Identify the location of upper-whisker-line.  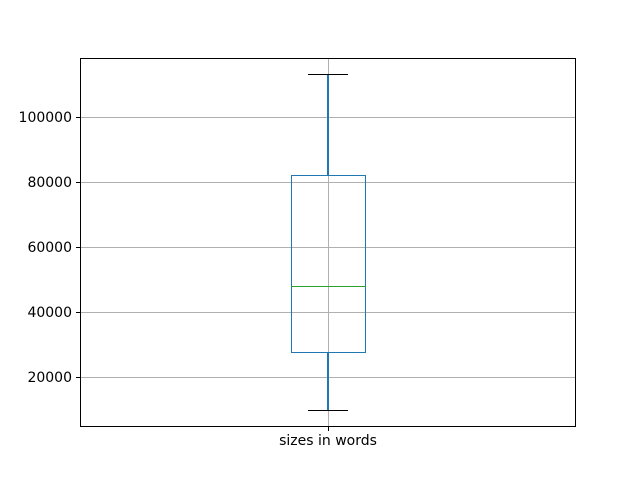
(328, 125).